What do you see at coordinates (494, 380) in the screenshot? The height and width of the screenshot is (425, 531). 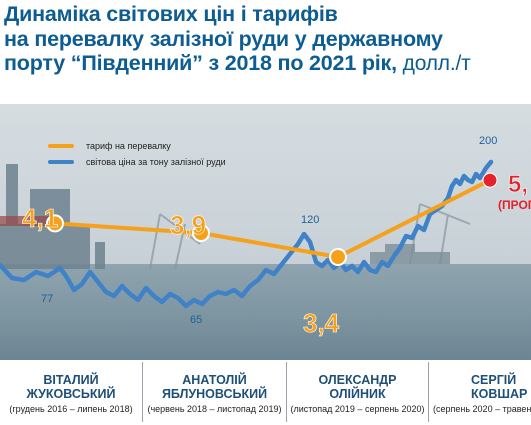 I see `minister-name-4-line-1: СЕРГІЙ` at bounding box center [494, 380].